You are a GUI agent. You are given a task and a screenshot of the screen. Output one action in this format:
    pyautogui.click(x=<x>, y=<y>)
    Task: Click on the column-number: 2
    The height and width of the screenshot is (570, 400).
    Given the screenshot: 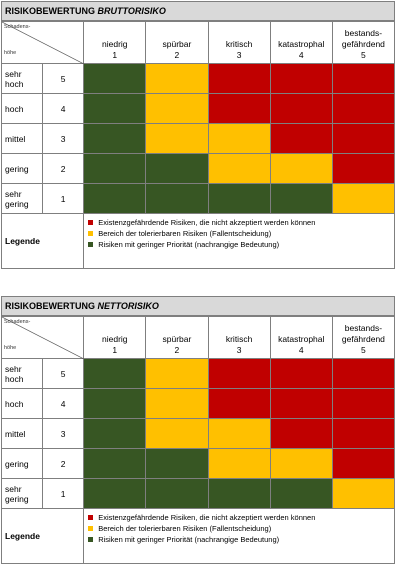 What is the action you would take?
    pyautogui.click(x=177, y=55)
    